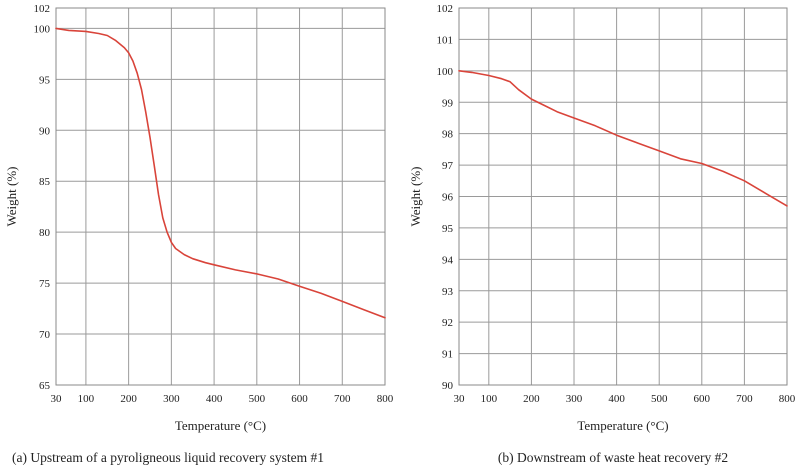  What do you see at coordinates (45, 386) in the screenshot?
I see `y-tick-label: 65` at bounding box center [45, 386].